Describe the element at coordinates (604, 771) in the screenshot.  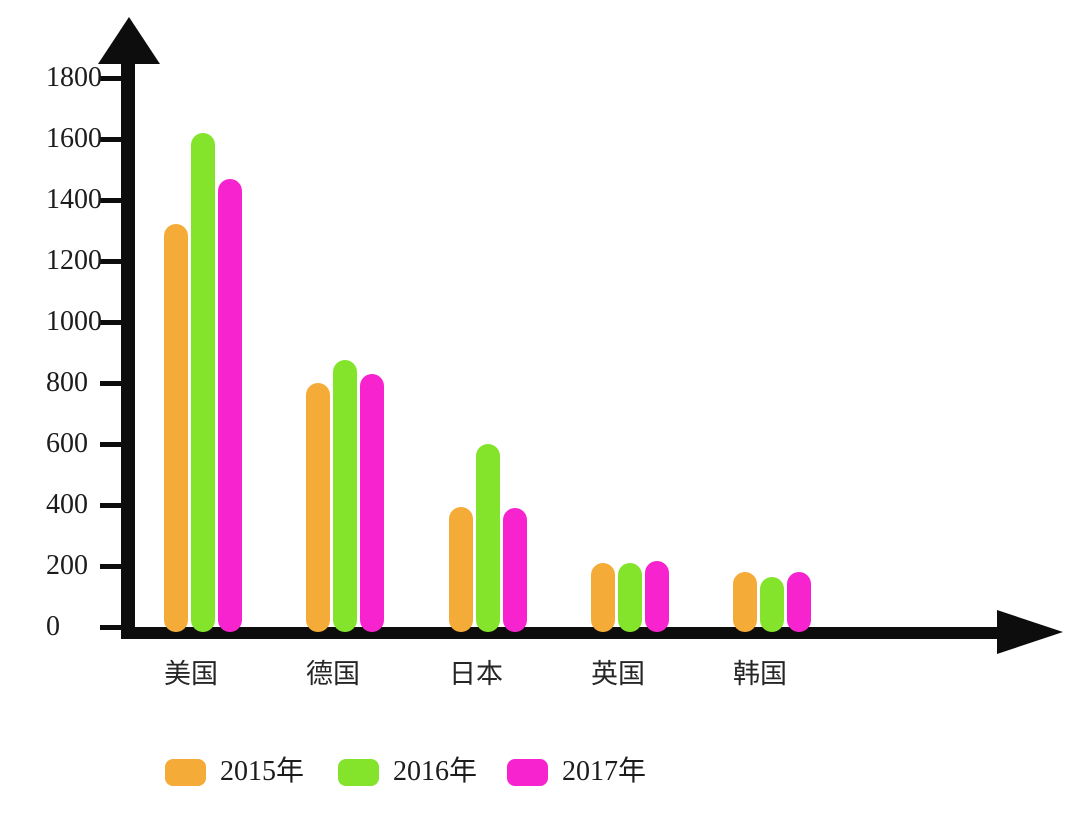
I see `legend-label-2017: 2017年` at that location.